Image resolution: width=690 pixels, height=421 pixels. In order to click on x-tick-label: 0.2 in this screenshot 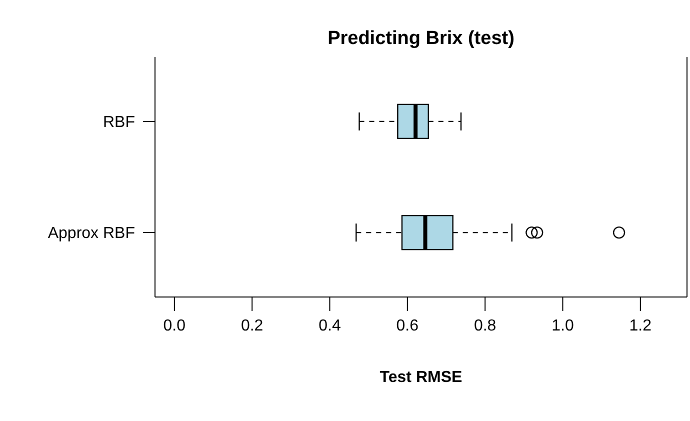, I will do `click(252, 325)`.